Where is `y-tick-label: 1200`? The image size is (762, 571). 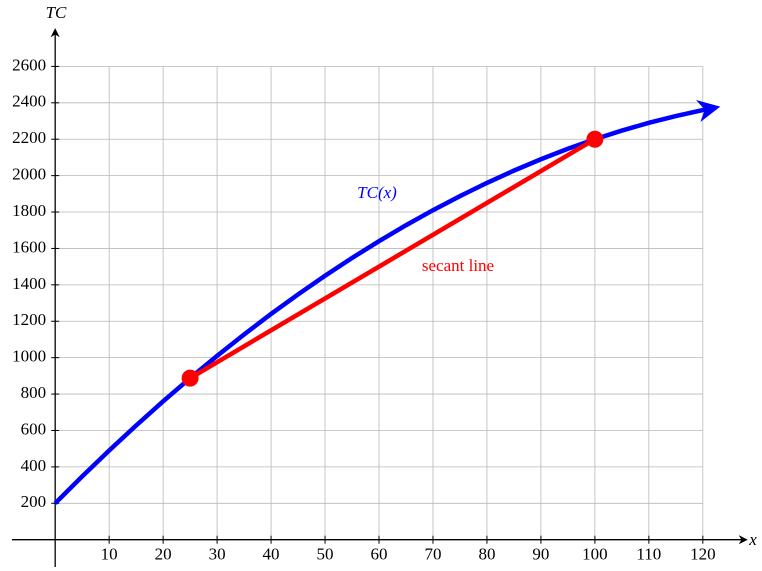
y-tick-label: 1200 is located at coordinates (29, 319).